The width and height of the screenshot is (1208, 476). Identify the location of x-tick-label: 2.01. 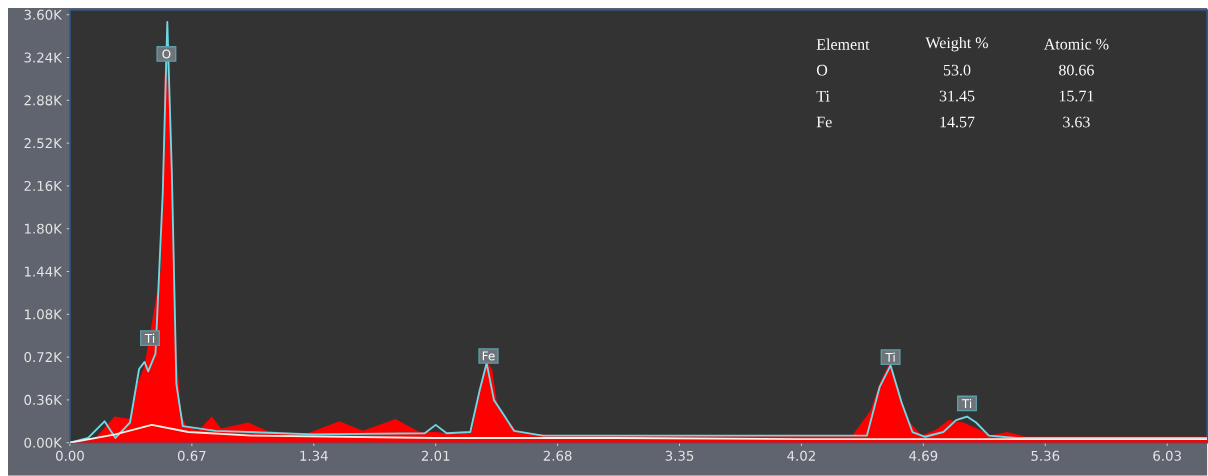
(435, 455).